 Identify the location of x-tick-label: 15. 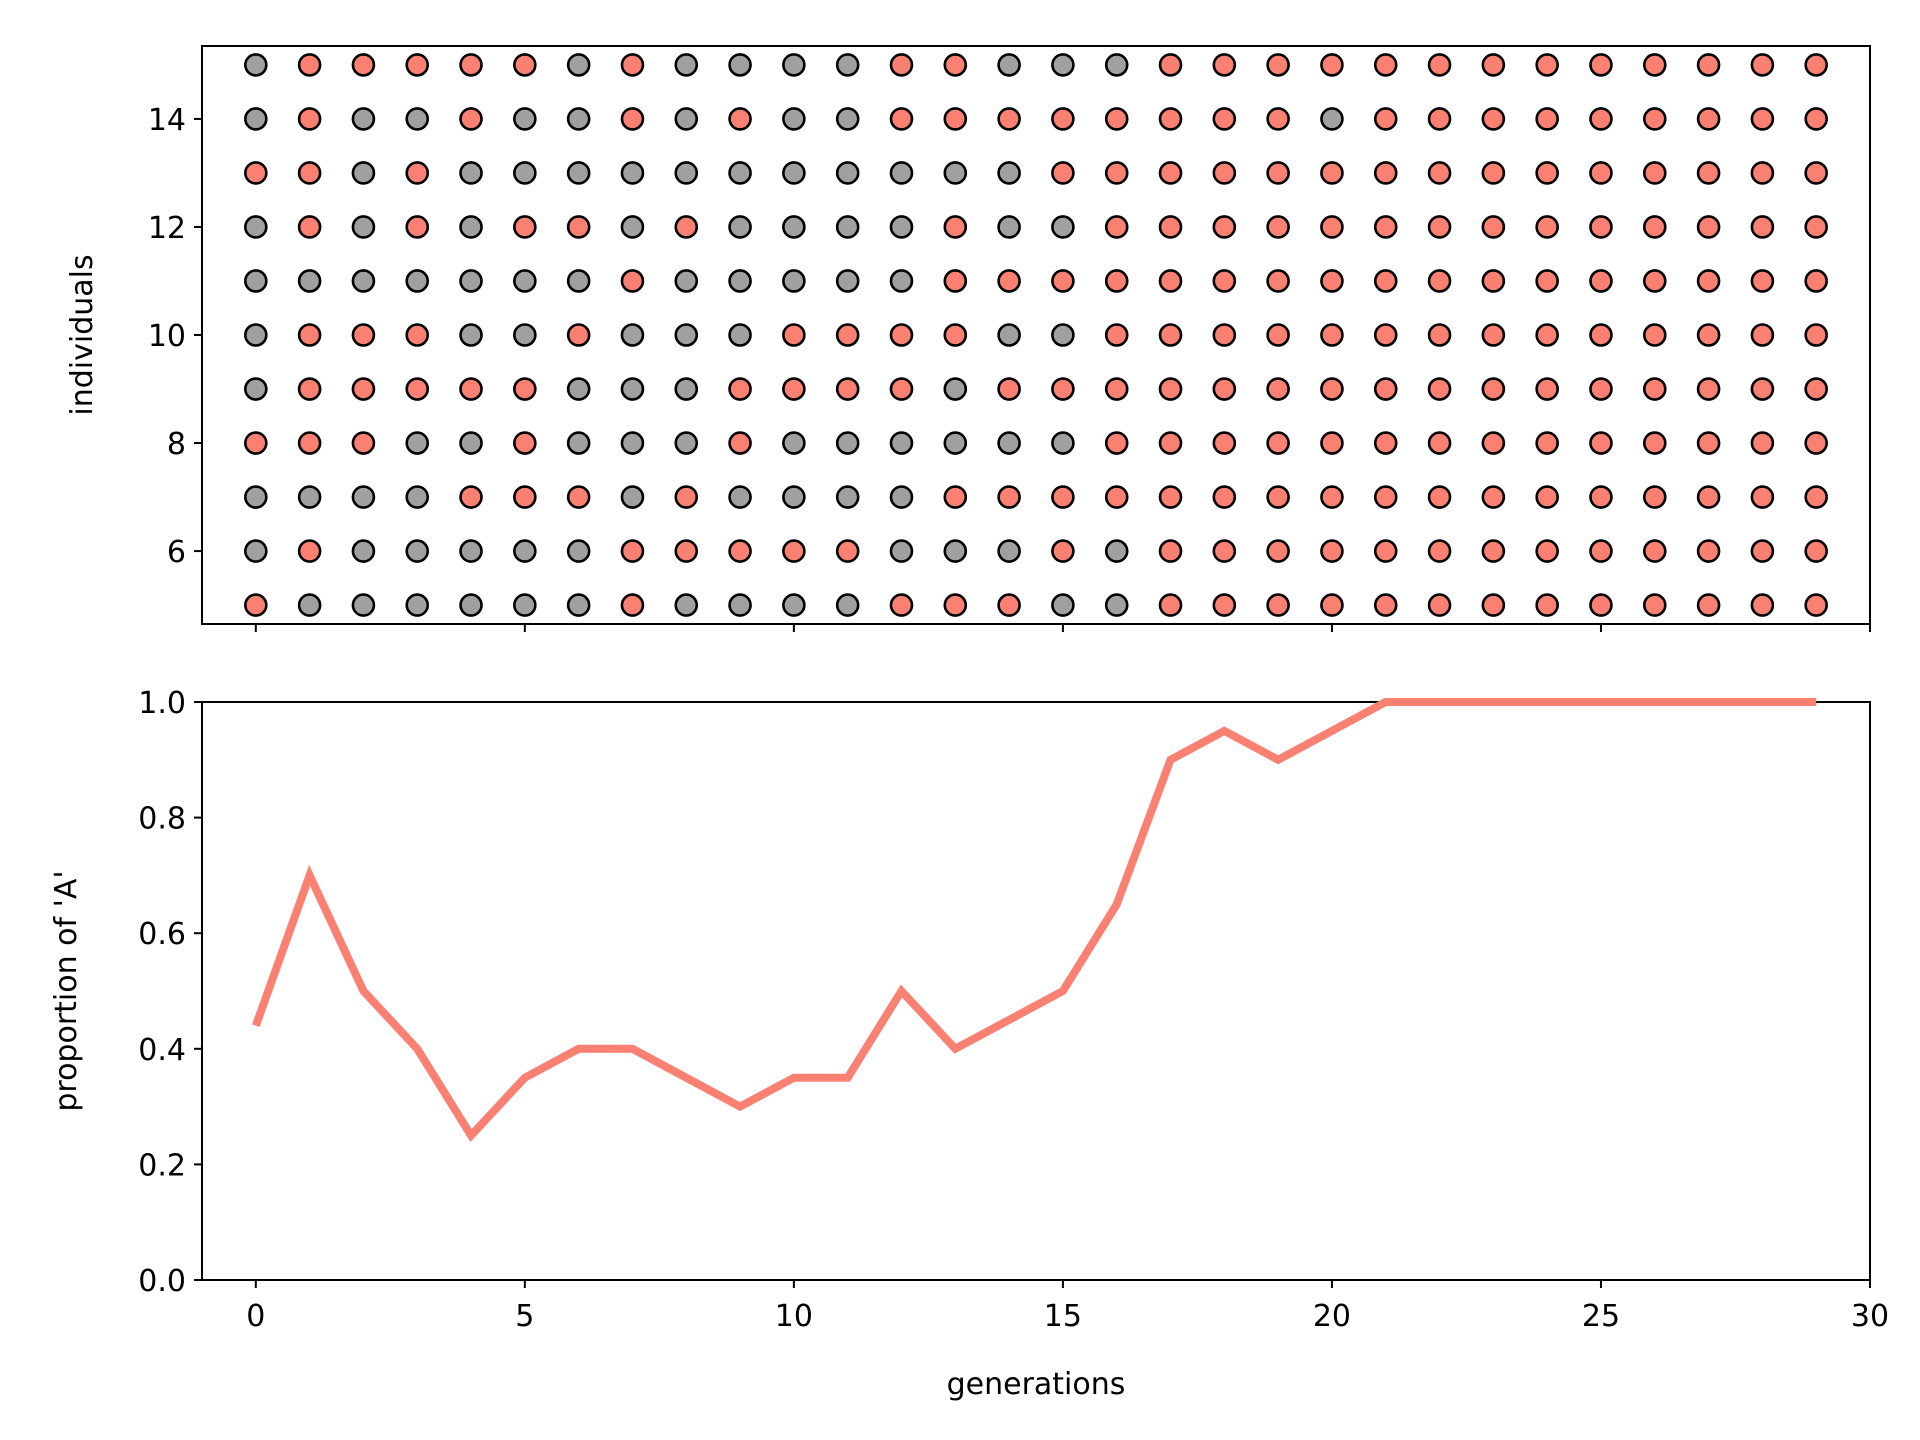
(1063, 1316).